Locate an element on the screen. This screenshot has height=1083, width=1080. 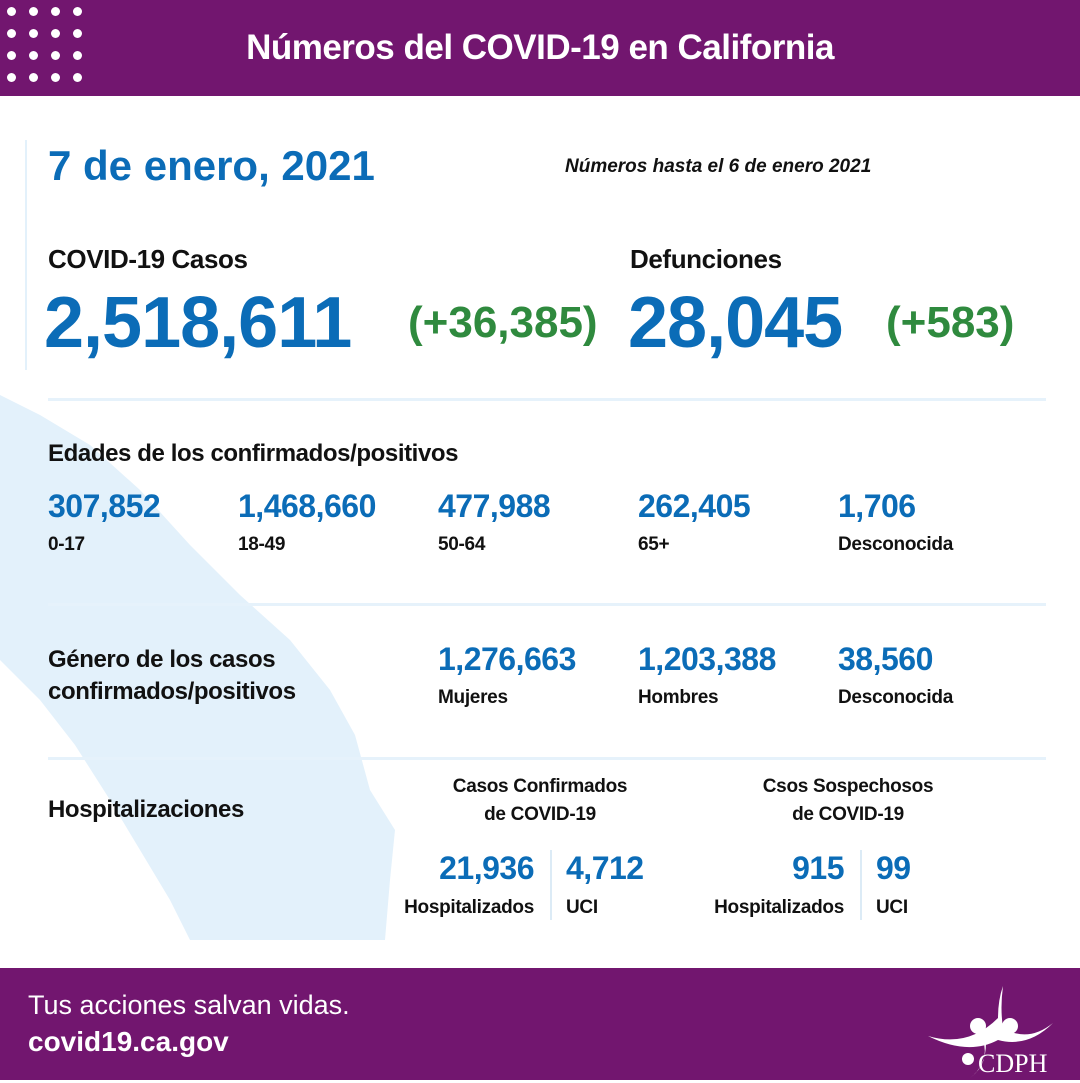
suspected-icu: 99 is located at coordinates (893, 868).